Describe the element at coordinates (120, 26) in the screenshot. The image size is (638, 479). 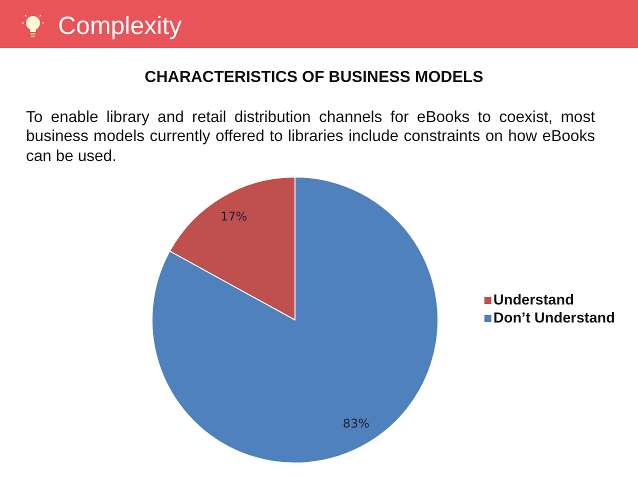
I see `chart-title: Complexity` at that location.